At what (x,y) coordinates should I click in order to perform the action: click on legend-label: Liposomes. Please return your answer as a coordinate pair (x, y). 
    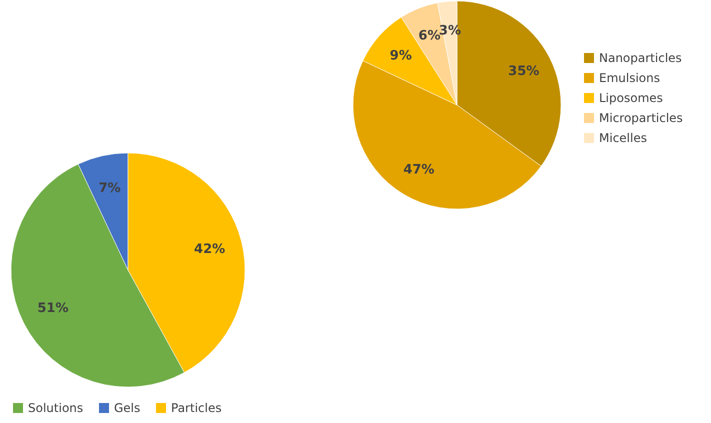
    Looking at the image, I should click on (631, 98).